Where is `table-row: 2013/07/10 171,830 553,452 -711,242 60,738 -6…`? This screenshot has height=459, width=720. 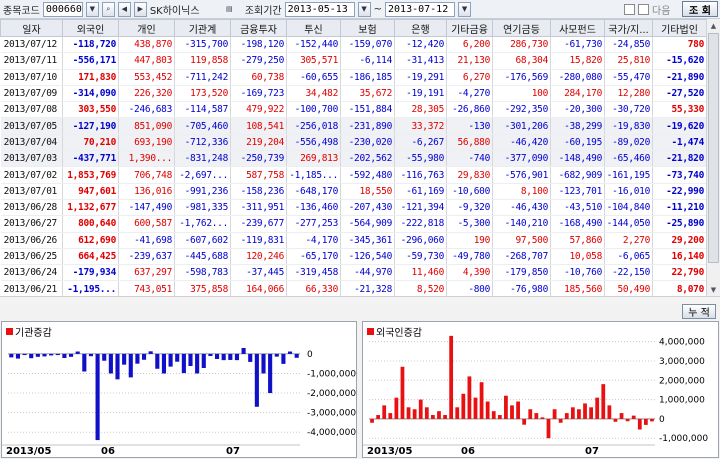
table-row: 2013/07/10 171,830 553,452 -711,242 60,738 -6… is located at coordinates (353, 77).